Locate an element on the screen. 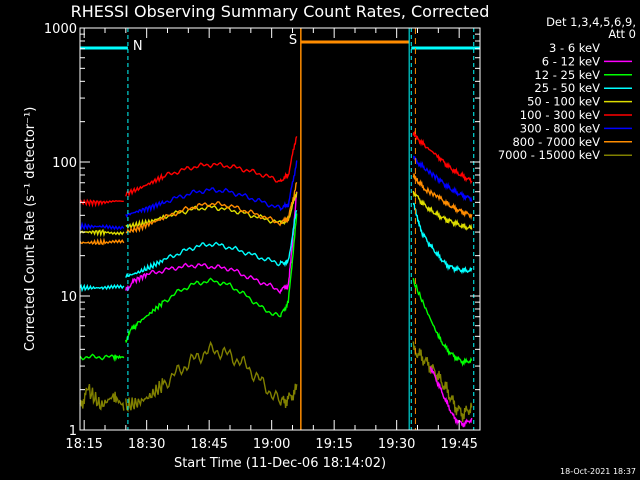 This screenshot has width=640, height=480. y-axis-label: Corrected Count Rate (s⁻¹ detector⁻¹) is located at coordinates (30, 229).